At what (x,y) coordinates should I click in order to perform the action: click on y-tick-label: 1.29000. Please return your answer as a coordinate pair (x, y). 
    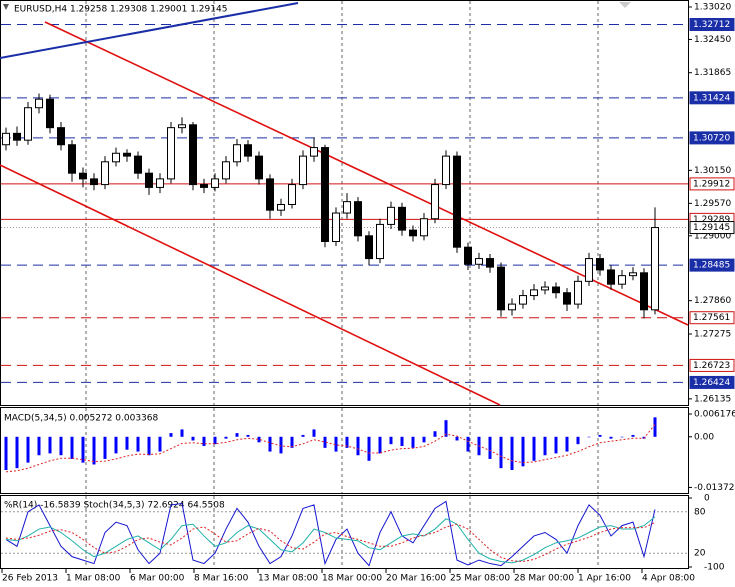
    Looking at the image, I should click on (712, 236).